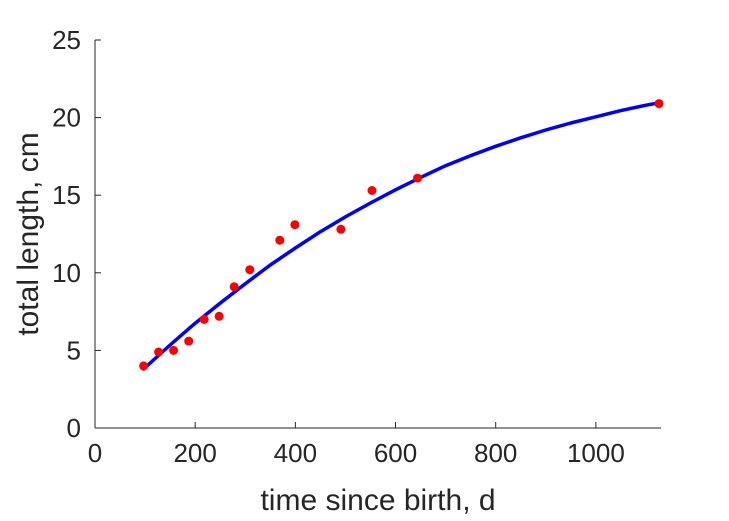 The image size is (729, 521). I want to click on x-axis-label: time since birth, d, so click(377, 500).